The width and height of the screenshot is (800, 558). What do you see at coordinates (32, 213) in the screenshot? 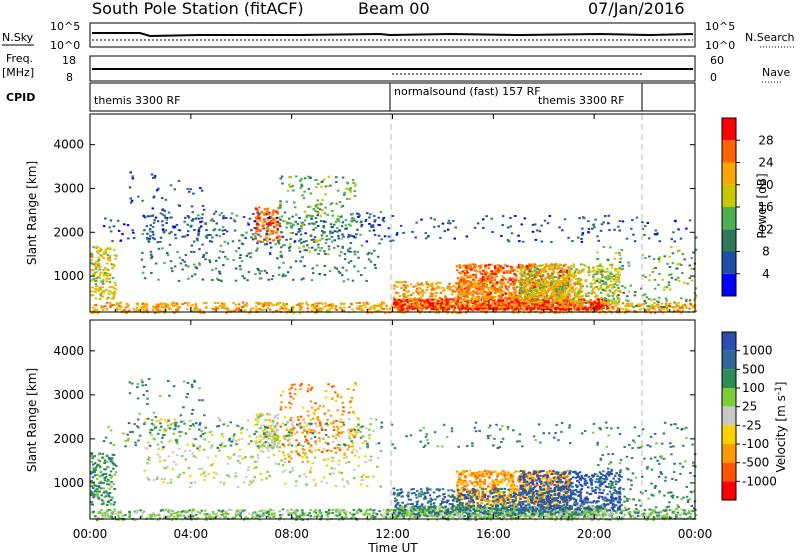
I see `power-ylabel: Slant Range [km]` at bounding box center [32, 213].